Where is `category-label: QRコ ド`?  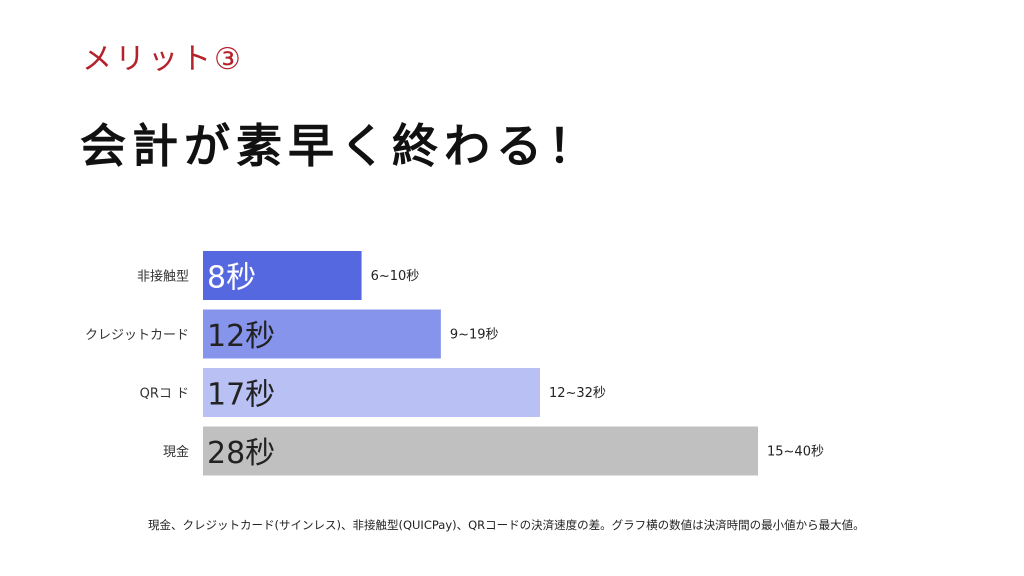 category-label: QRコ ド is located at coordinates (164, 394).